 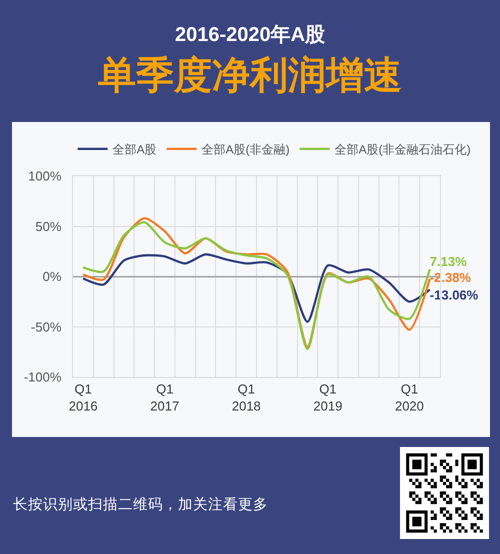 What do you see at coordinates (48, 226) in the screenshot?
I see `y-tick-label: 50%` at bounding box center [48, 226].